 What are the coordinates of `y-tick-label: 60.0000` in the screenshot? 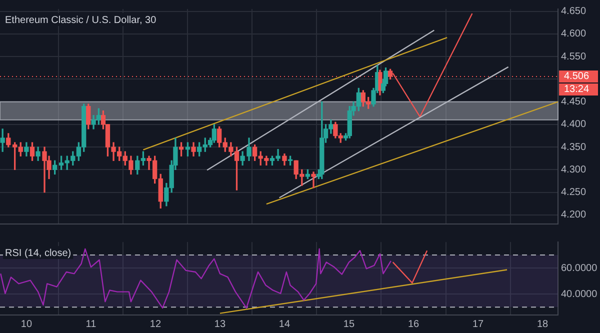 It's located at (579, 268).